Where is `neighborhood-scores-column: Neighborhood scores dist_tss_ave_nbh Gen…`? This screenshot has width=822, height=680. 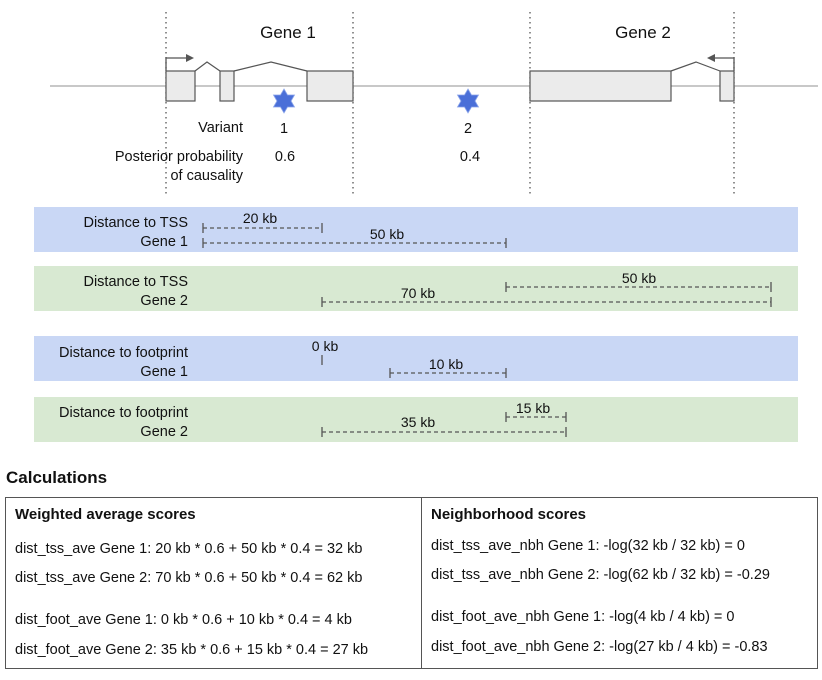 neighborhood-scores-column: Neighborhood scores dist_tss_ave_nbh Gen… is located at coordinates (619, 583).